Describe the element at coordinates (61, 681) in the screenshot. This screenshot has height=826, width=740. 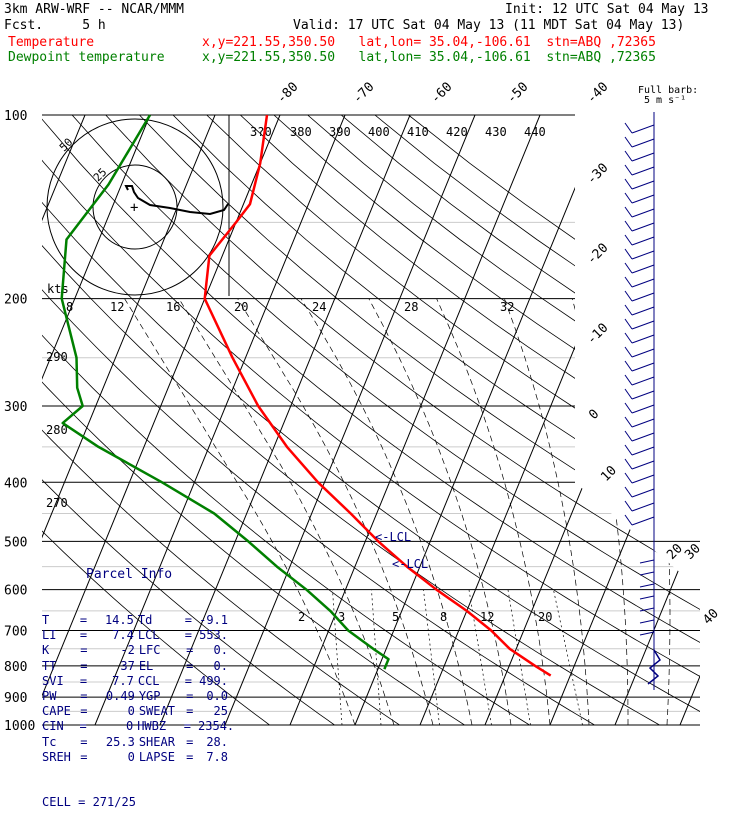
I see `parcel-key: SVI` at that location.